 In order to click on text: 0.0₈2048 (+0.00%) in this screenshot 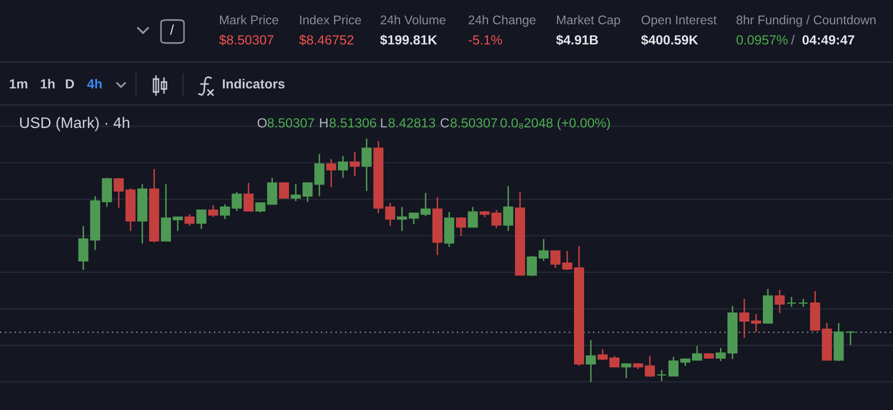, I will do `click(555, 124)`.